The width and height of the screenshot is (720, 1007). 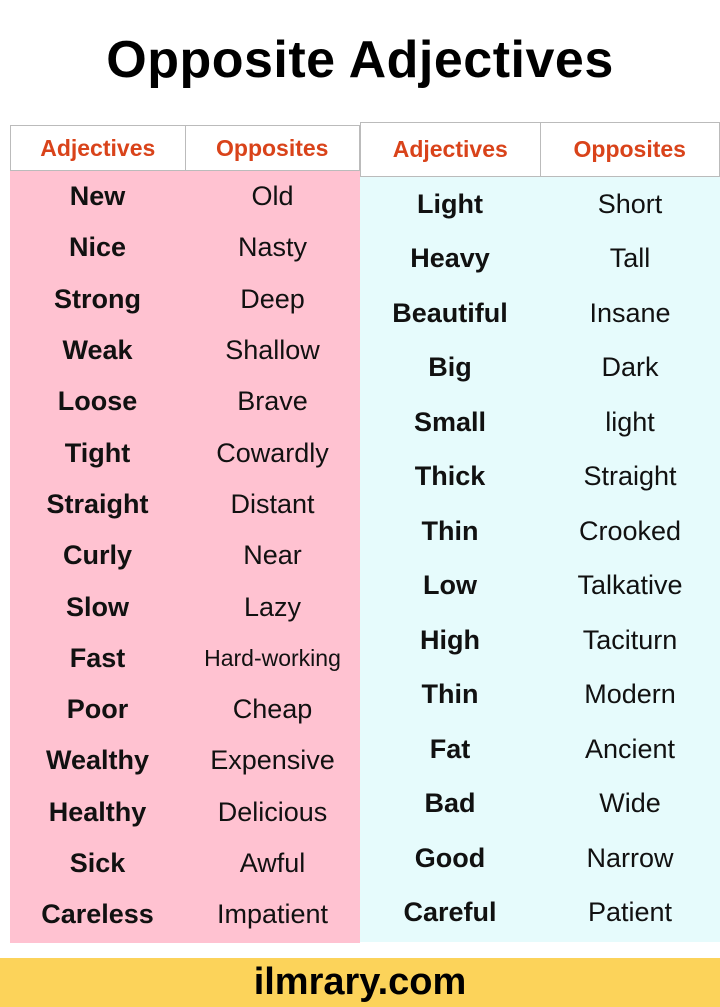 I want to click on table-row: Curly Near, so click(x=185, y=555).